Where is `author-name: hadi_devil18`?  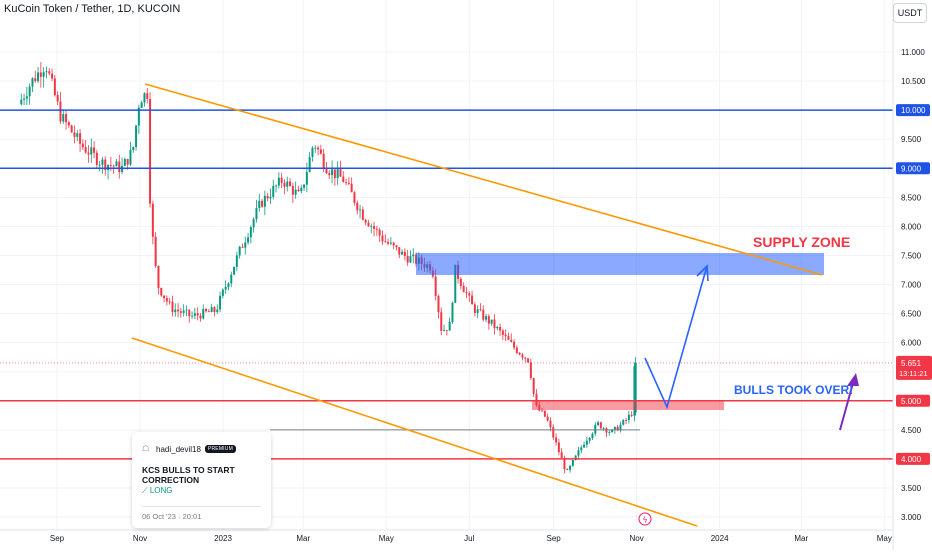
author-name: hadi_devil18 is located at coordinates (178, 449).